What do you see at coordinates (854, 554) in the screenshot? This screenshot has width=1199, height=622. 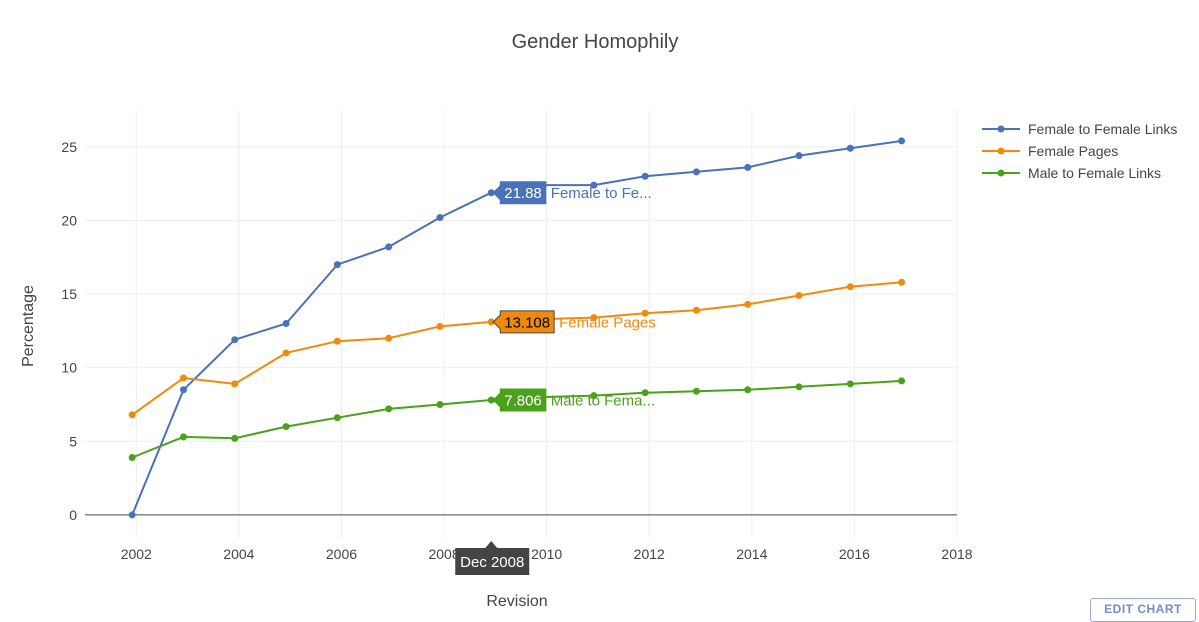 I see `x-tick-label: 2016` at bounding box center [854, 554].